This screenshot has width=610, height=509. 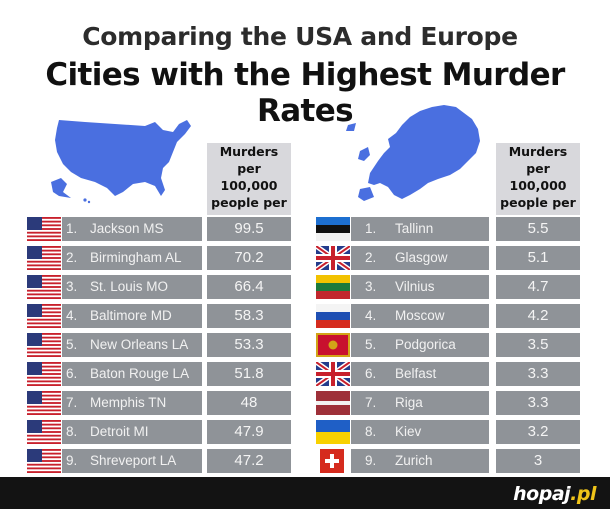 I want to click on us-city-label: 1. Jackson MS, so click(x=132, y=229).